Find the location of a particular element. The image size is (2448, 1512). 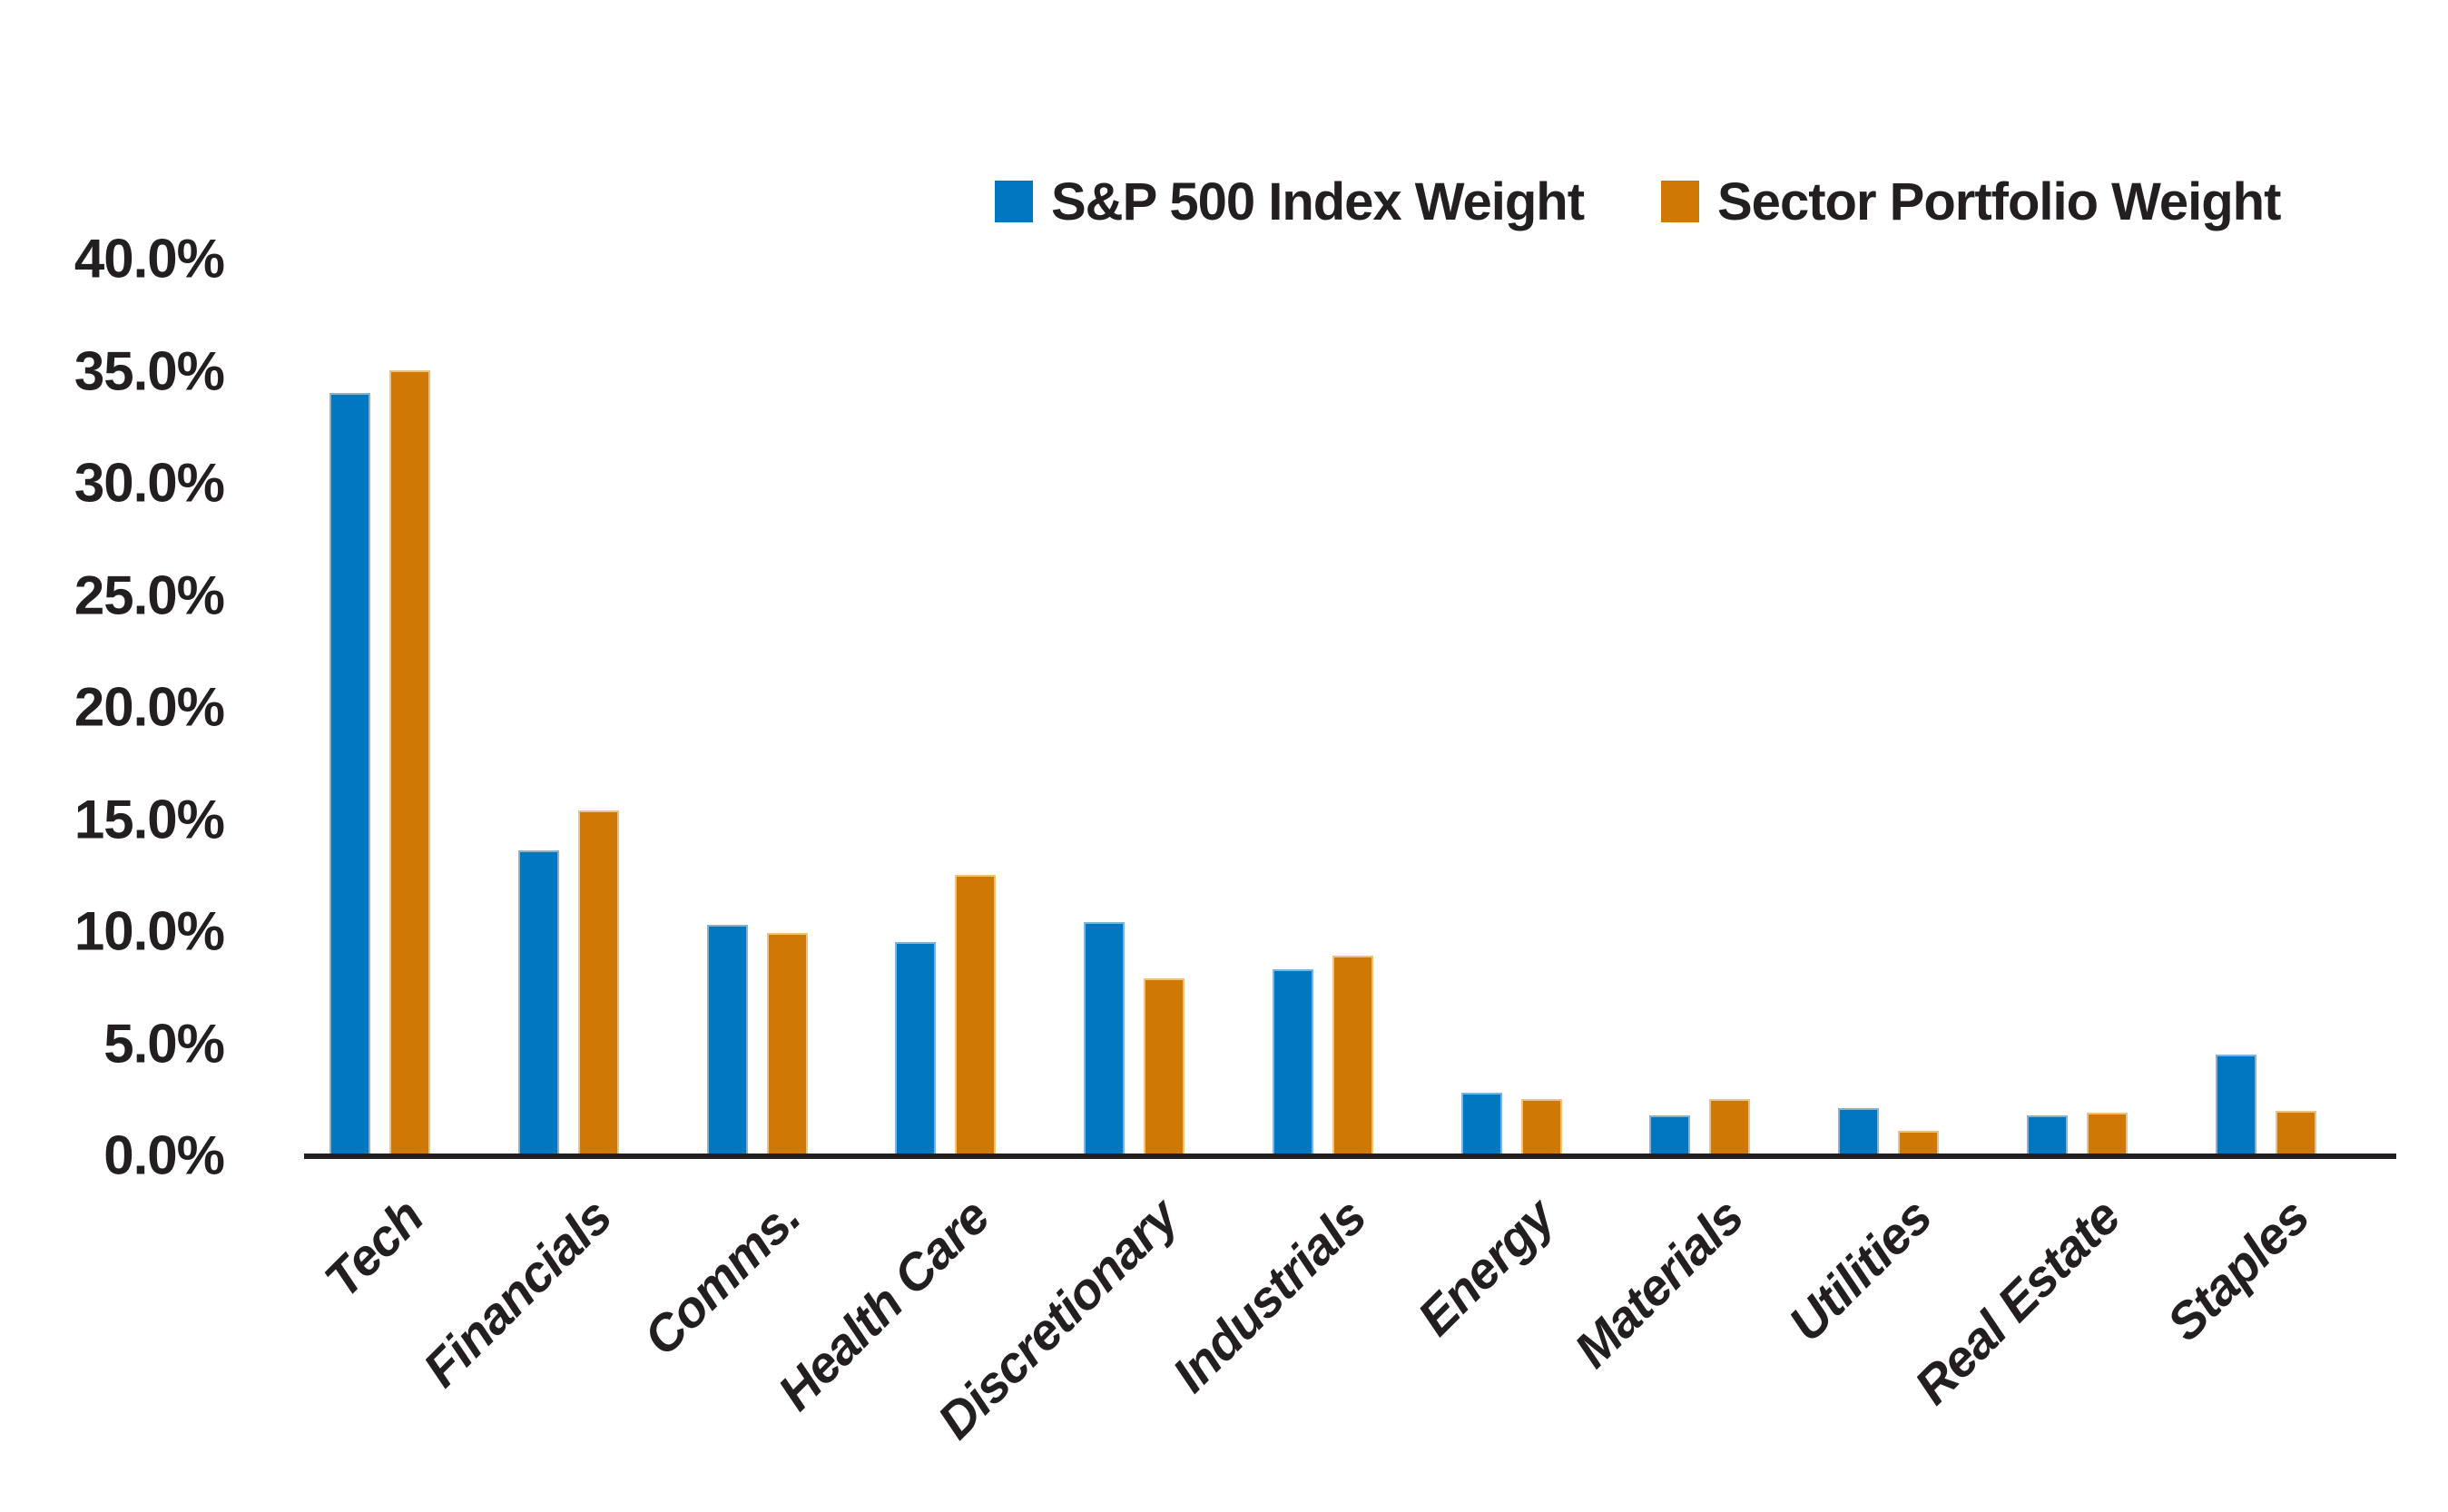

y-tick-label-40-0: 40.0% is located at coordinates (149, 259).